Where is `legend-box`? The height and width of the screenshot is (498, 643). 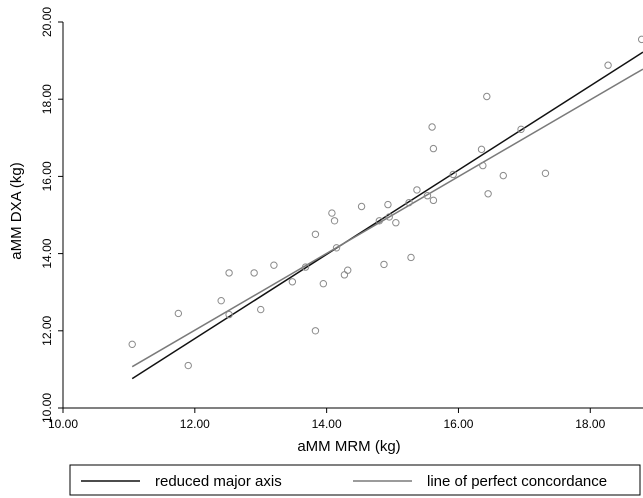
legend-box is located at coordinates (355, 480).